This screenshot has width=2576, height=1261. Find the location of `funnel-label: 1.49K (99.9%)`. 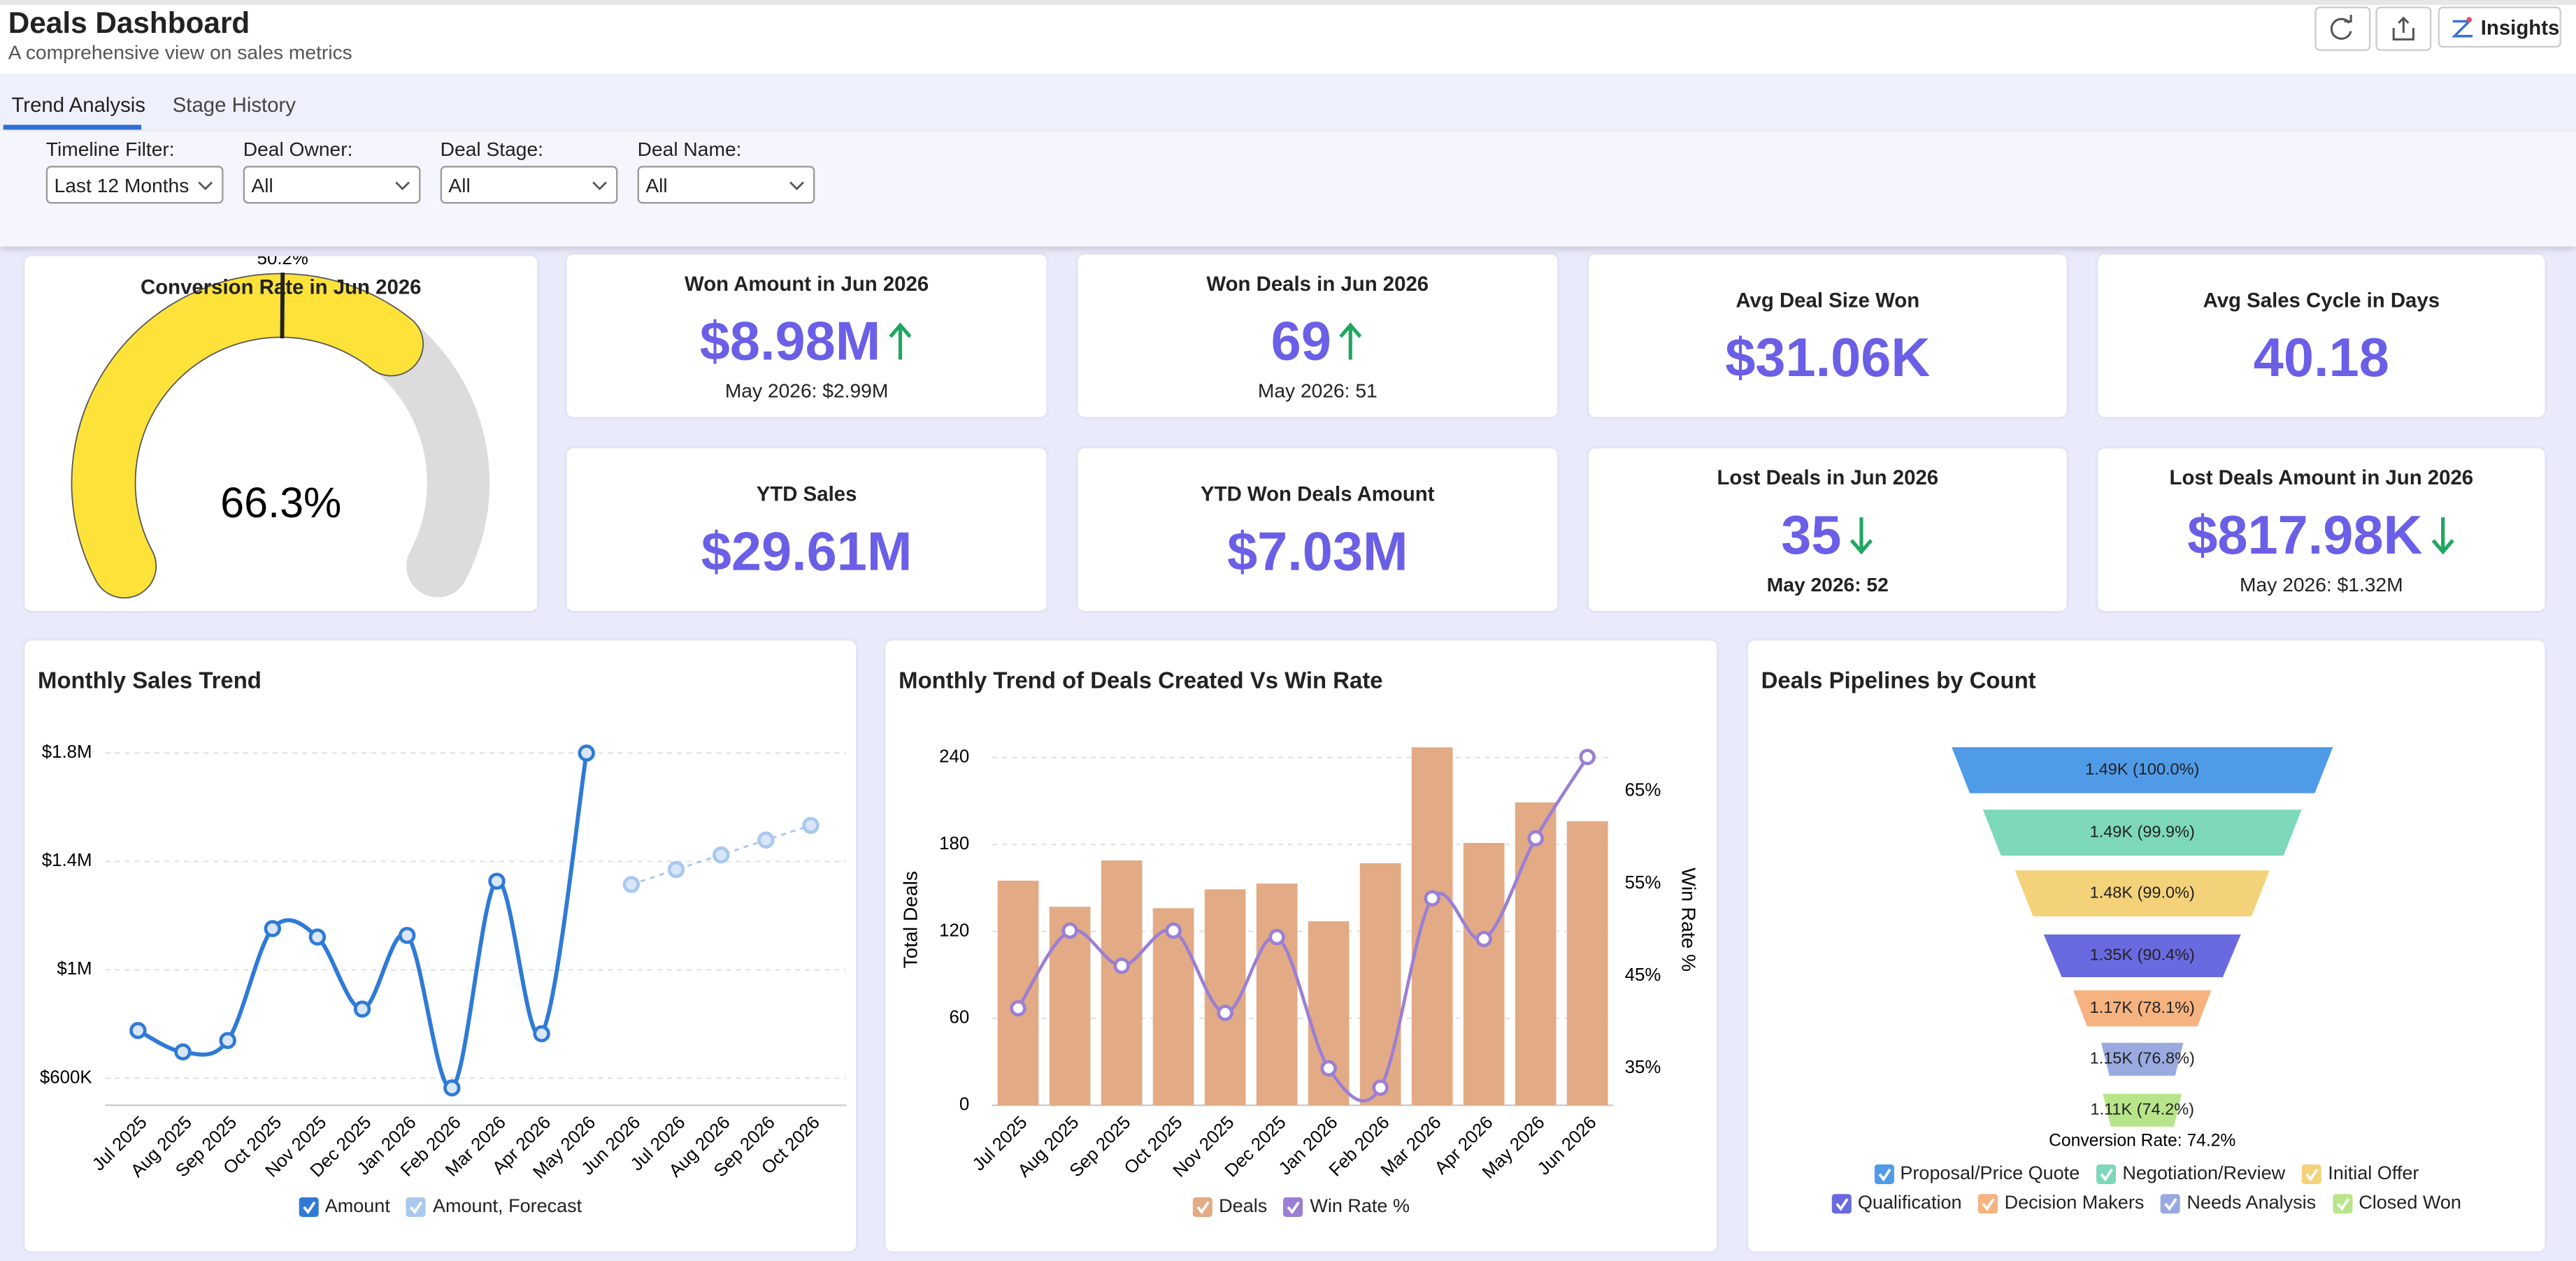

funnel-label: 1.49K (99.9%) is located at coordinates (2142, 831).